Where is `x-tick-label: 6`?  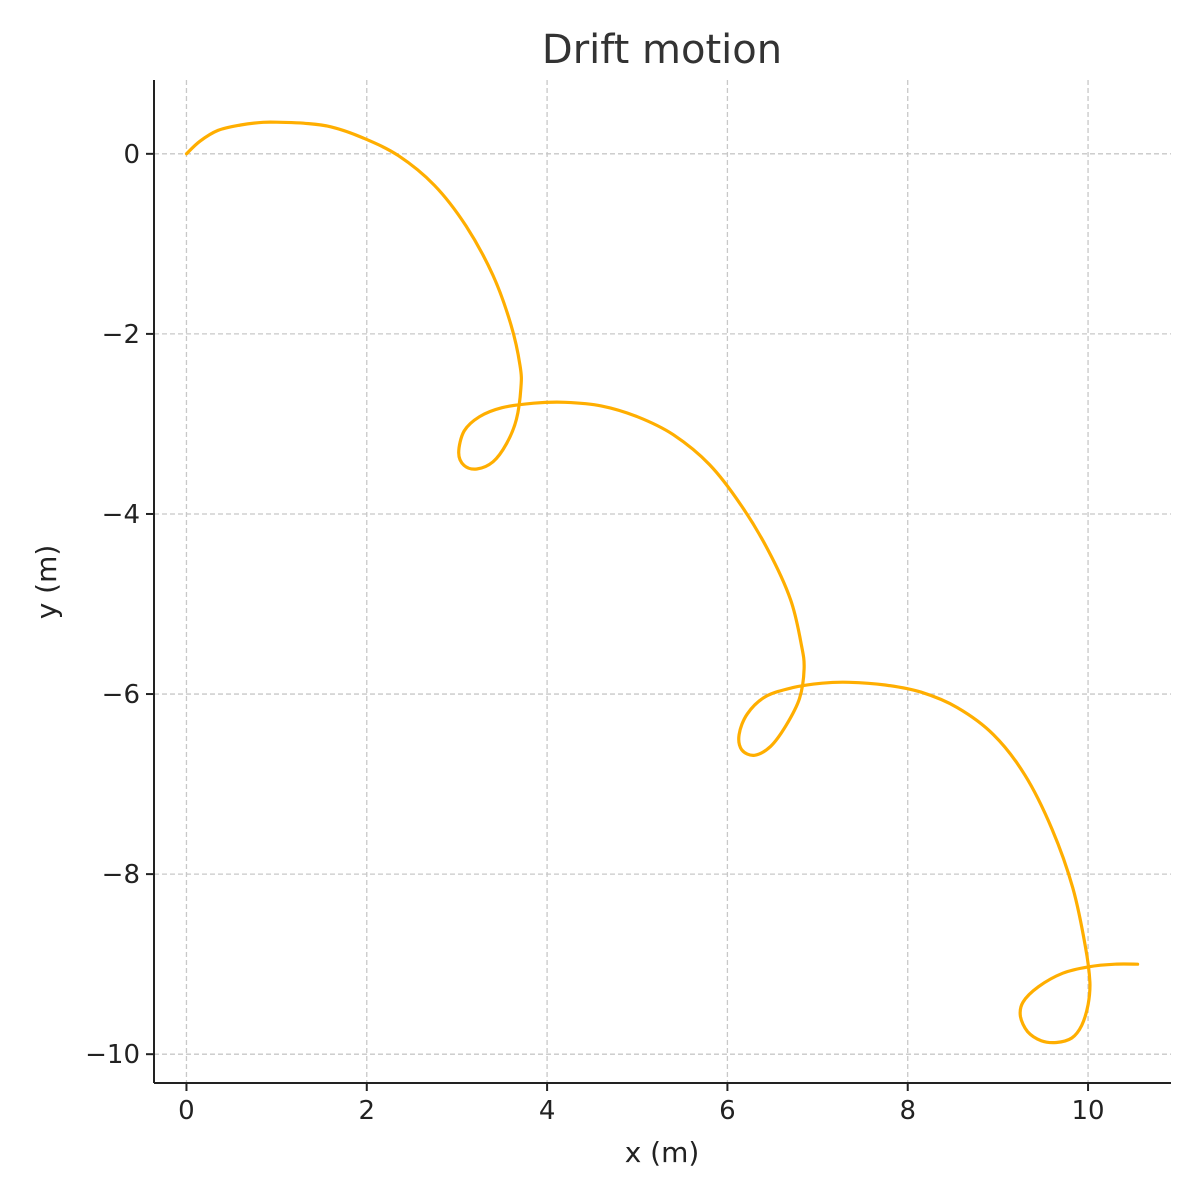 x-tick-label: 6 is located at coordinates (727, 1111).